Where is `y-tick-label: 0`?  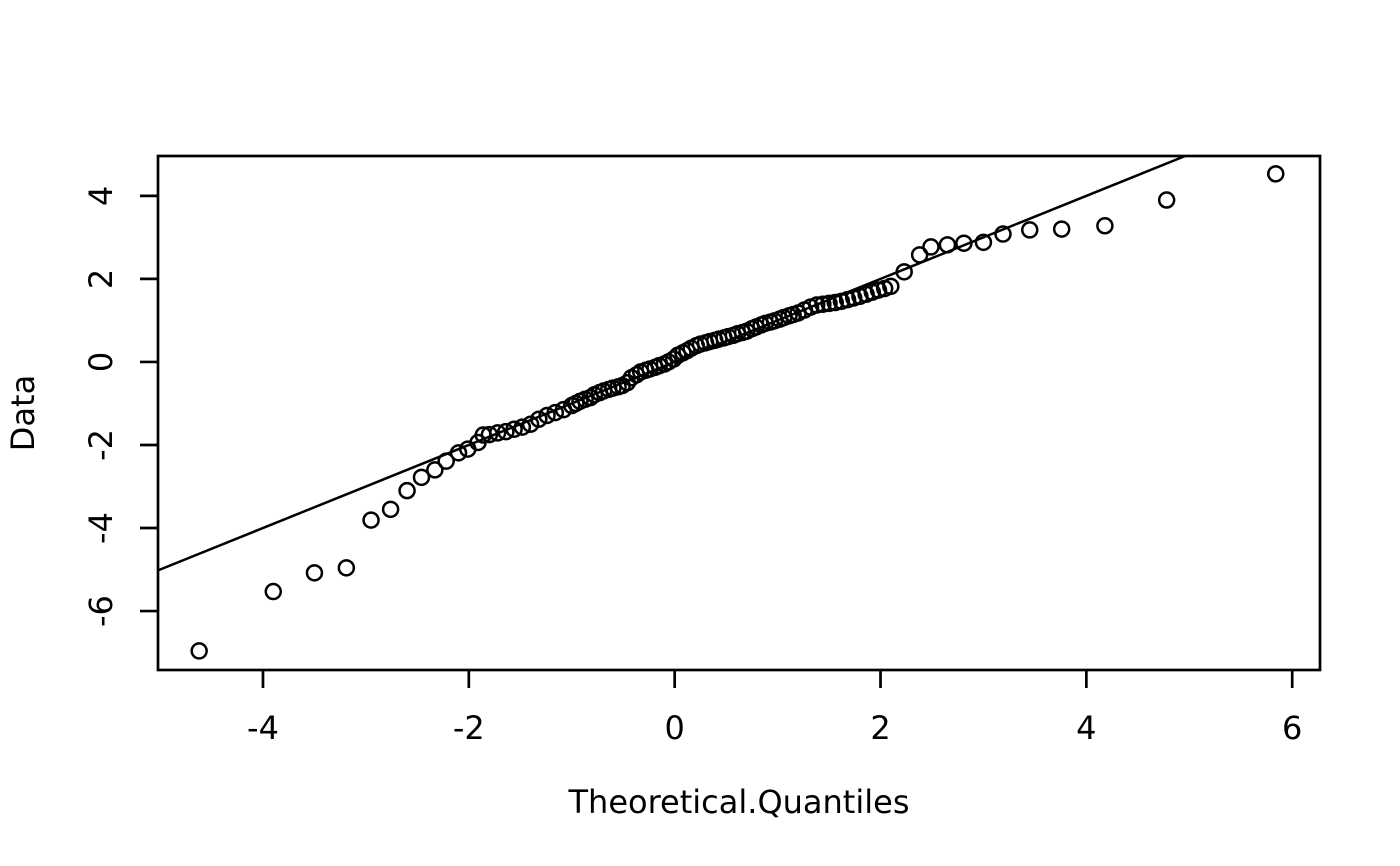
y-tick-label: 0 is located at coordinates (101, 362).